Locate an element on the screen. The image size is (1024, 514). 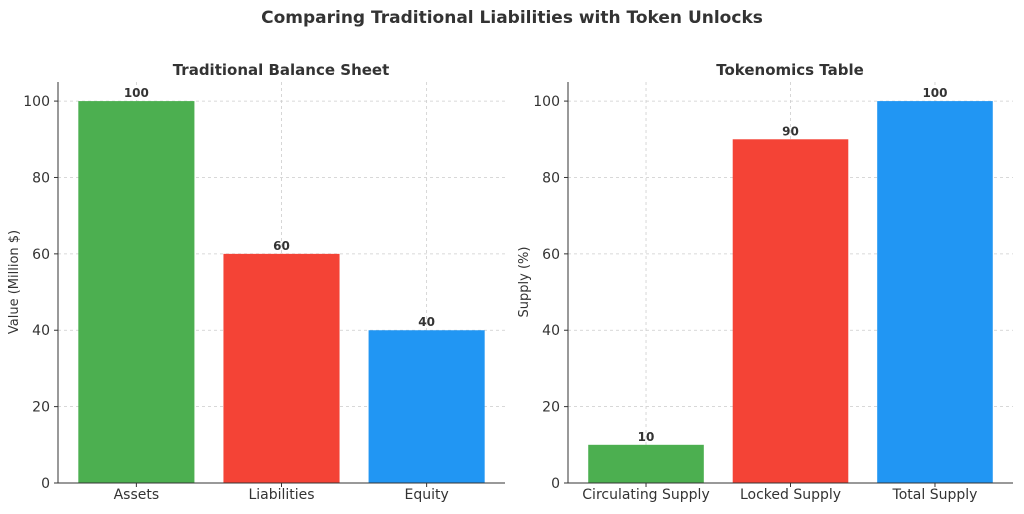
bar-total-supply is located at coordinates (935, 292).